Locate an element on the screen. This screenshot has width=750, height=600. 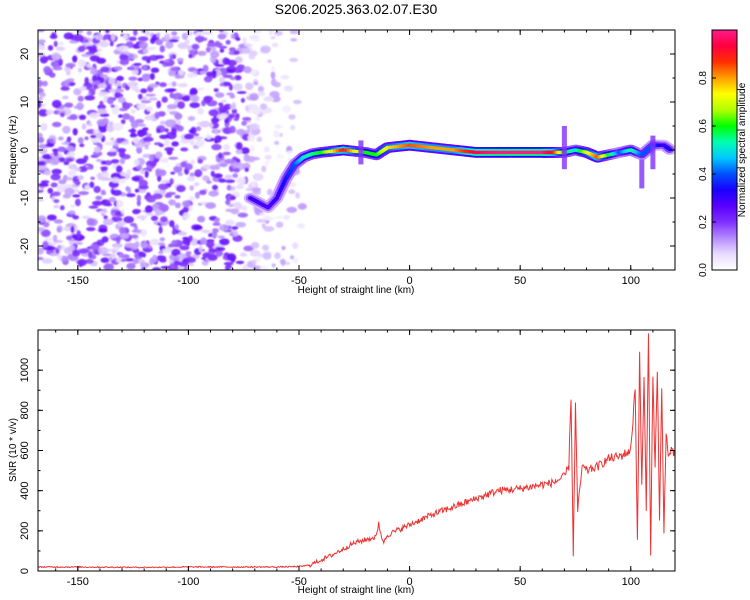
y-tick-label: 200 is located at coordinates (25, 531).